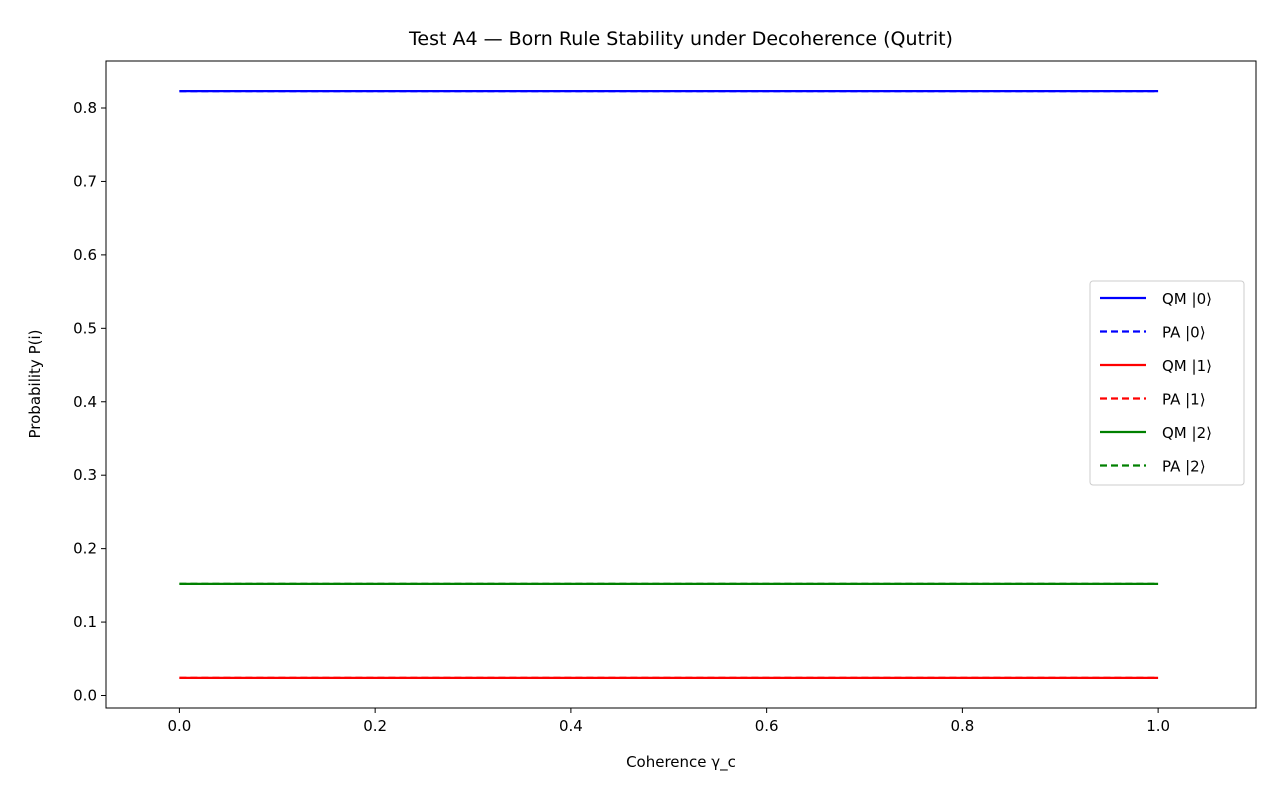  What do you see at coordinates (1184, 400) in the screenshot?
I see `legend-label: PA |1⟩` at bounding box center [1184, 400].